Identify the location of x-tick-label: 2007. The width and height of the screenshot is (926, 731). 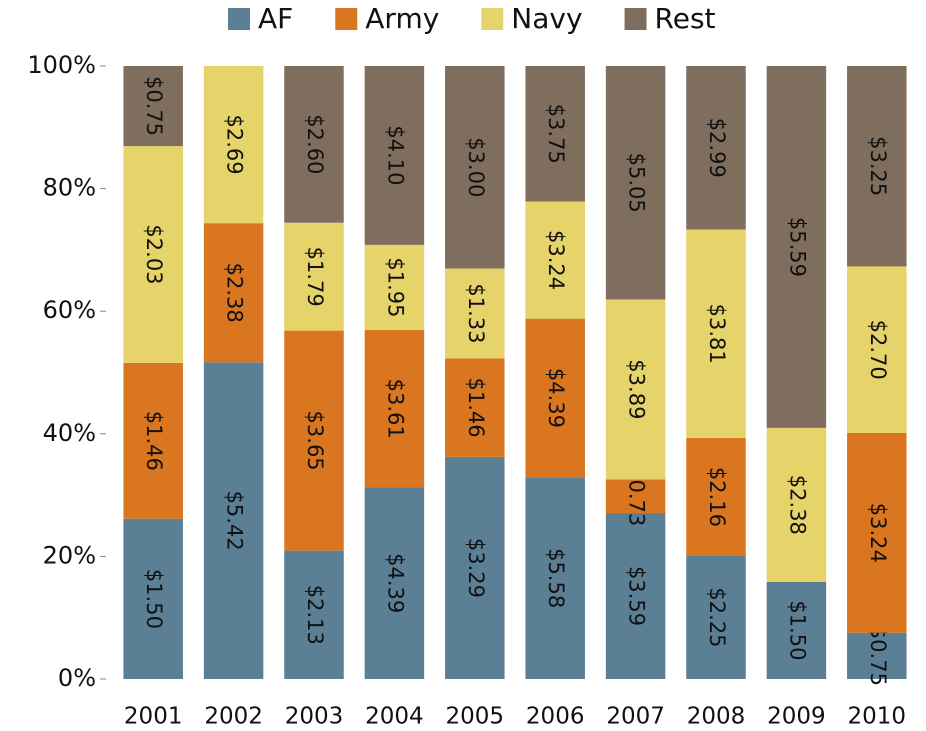
(635, 717).